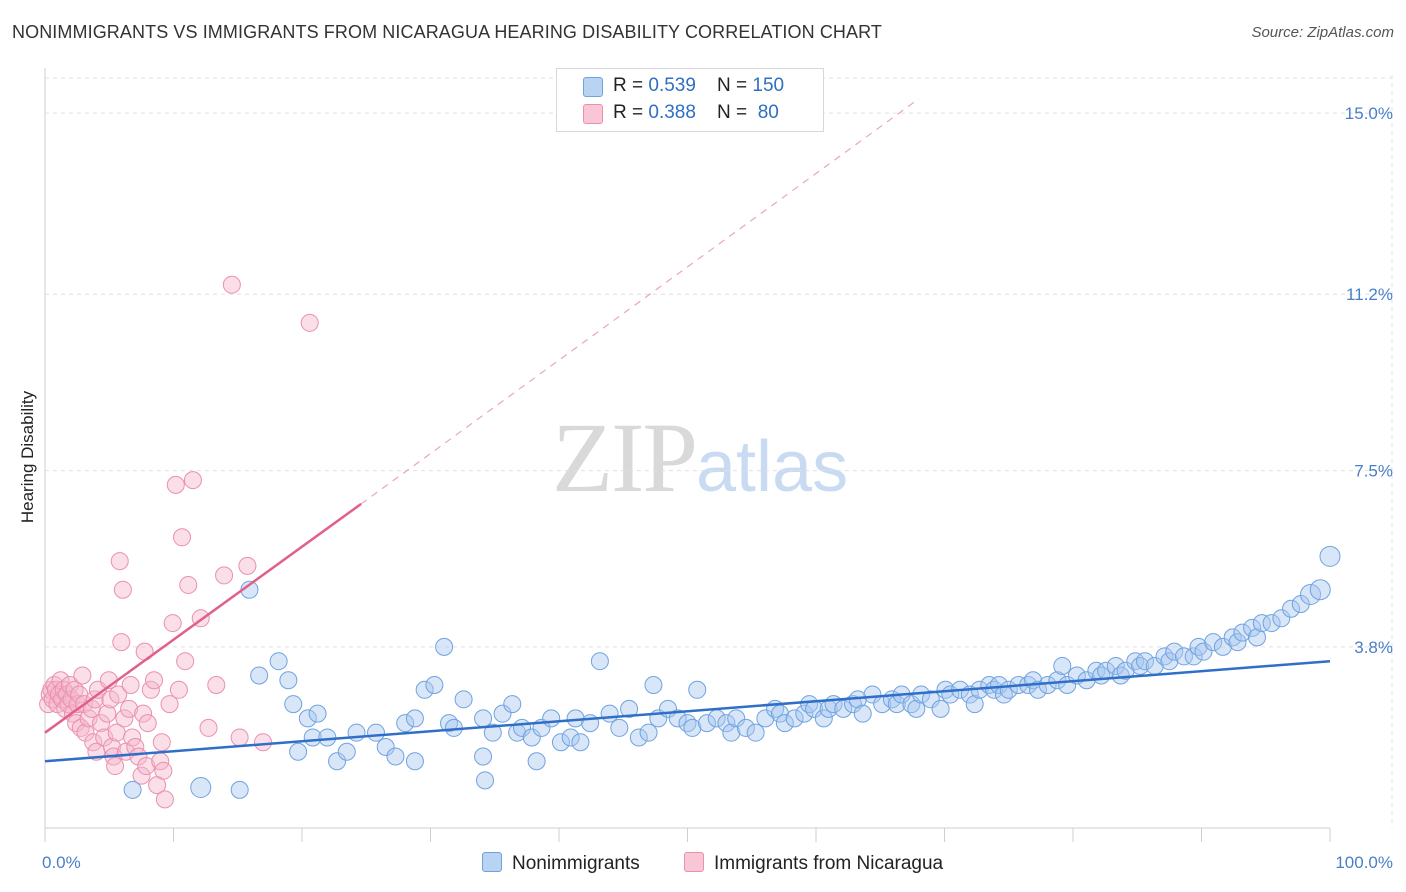 The image size is (1406, 892). Describe the element at coordinates (625, 457) in the screenshot. I see `watermark-zip: ZIP` at that location.